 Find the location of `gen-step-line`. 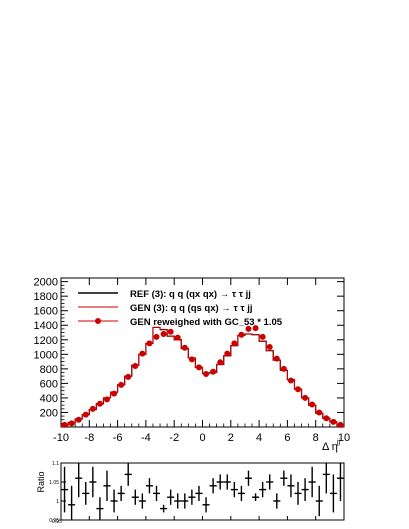

gen-step-line is located at coordinates (202, 376).